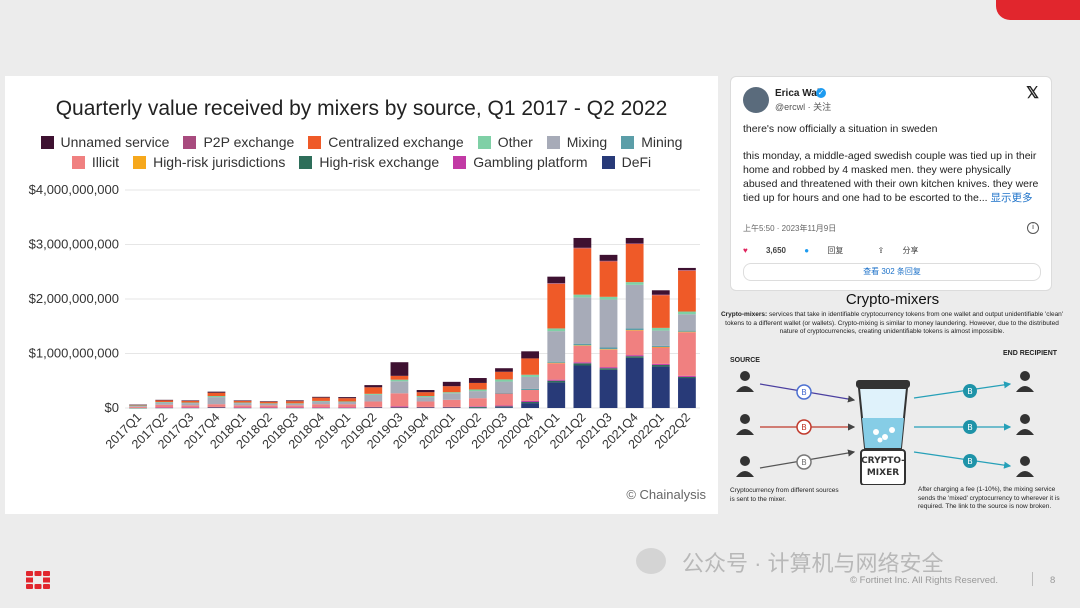 The image size is (1080, 608). Describe the element at coordinates (651, 561) in the screenshot. I see `wechat-icon` at that location.